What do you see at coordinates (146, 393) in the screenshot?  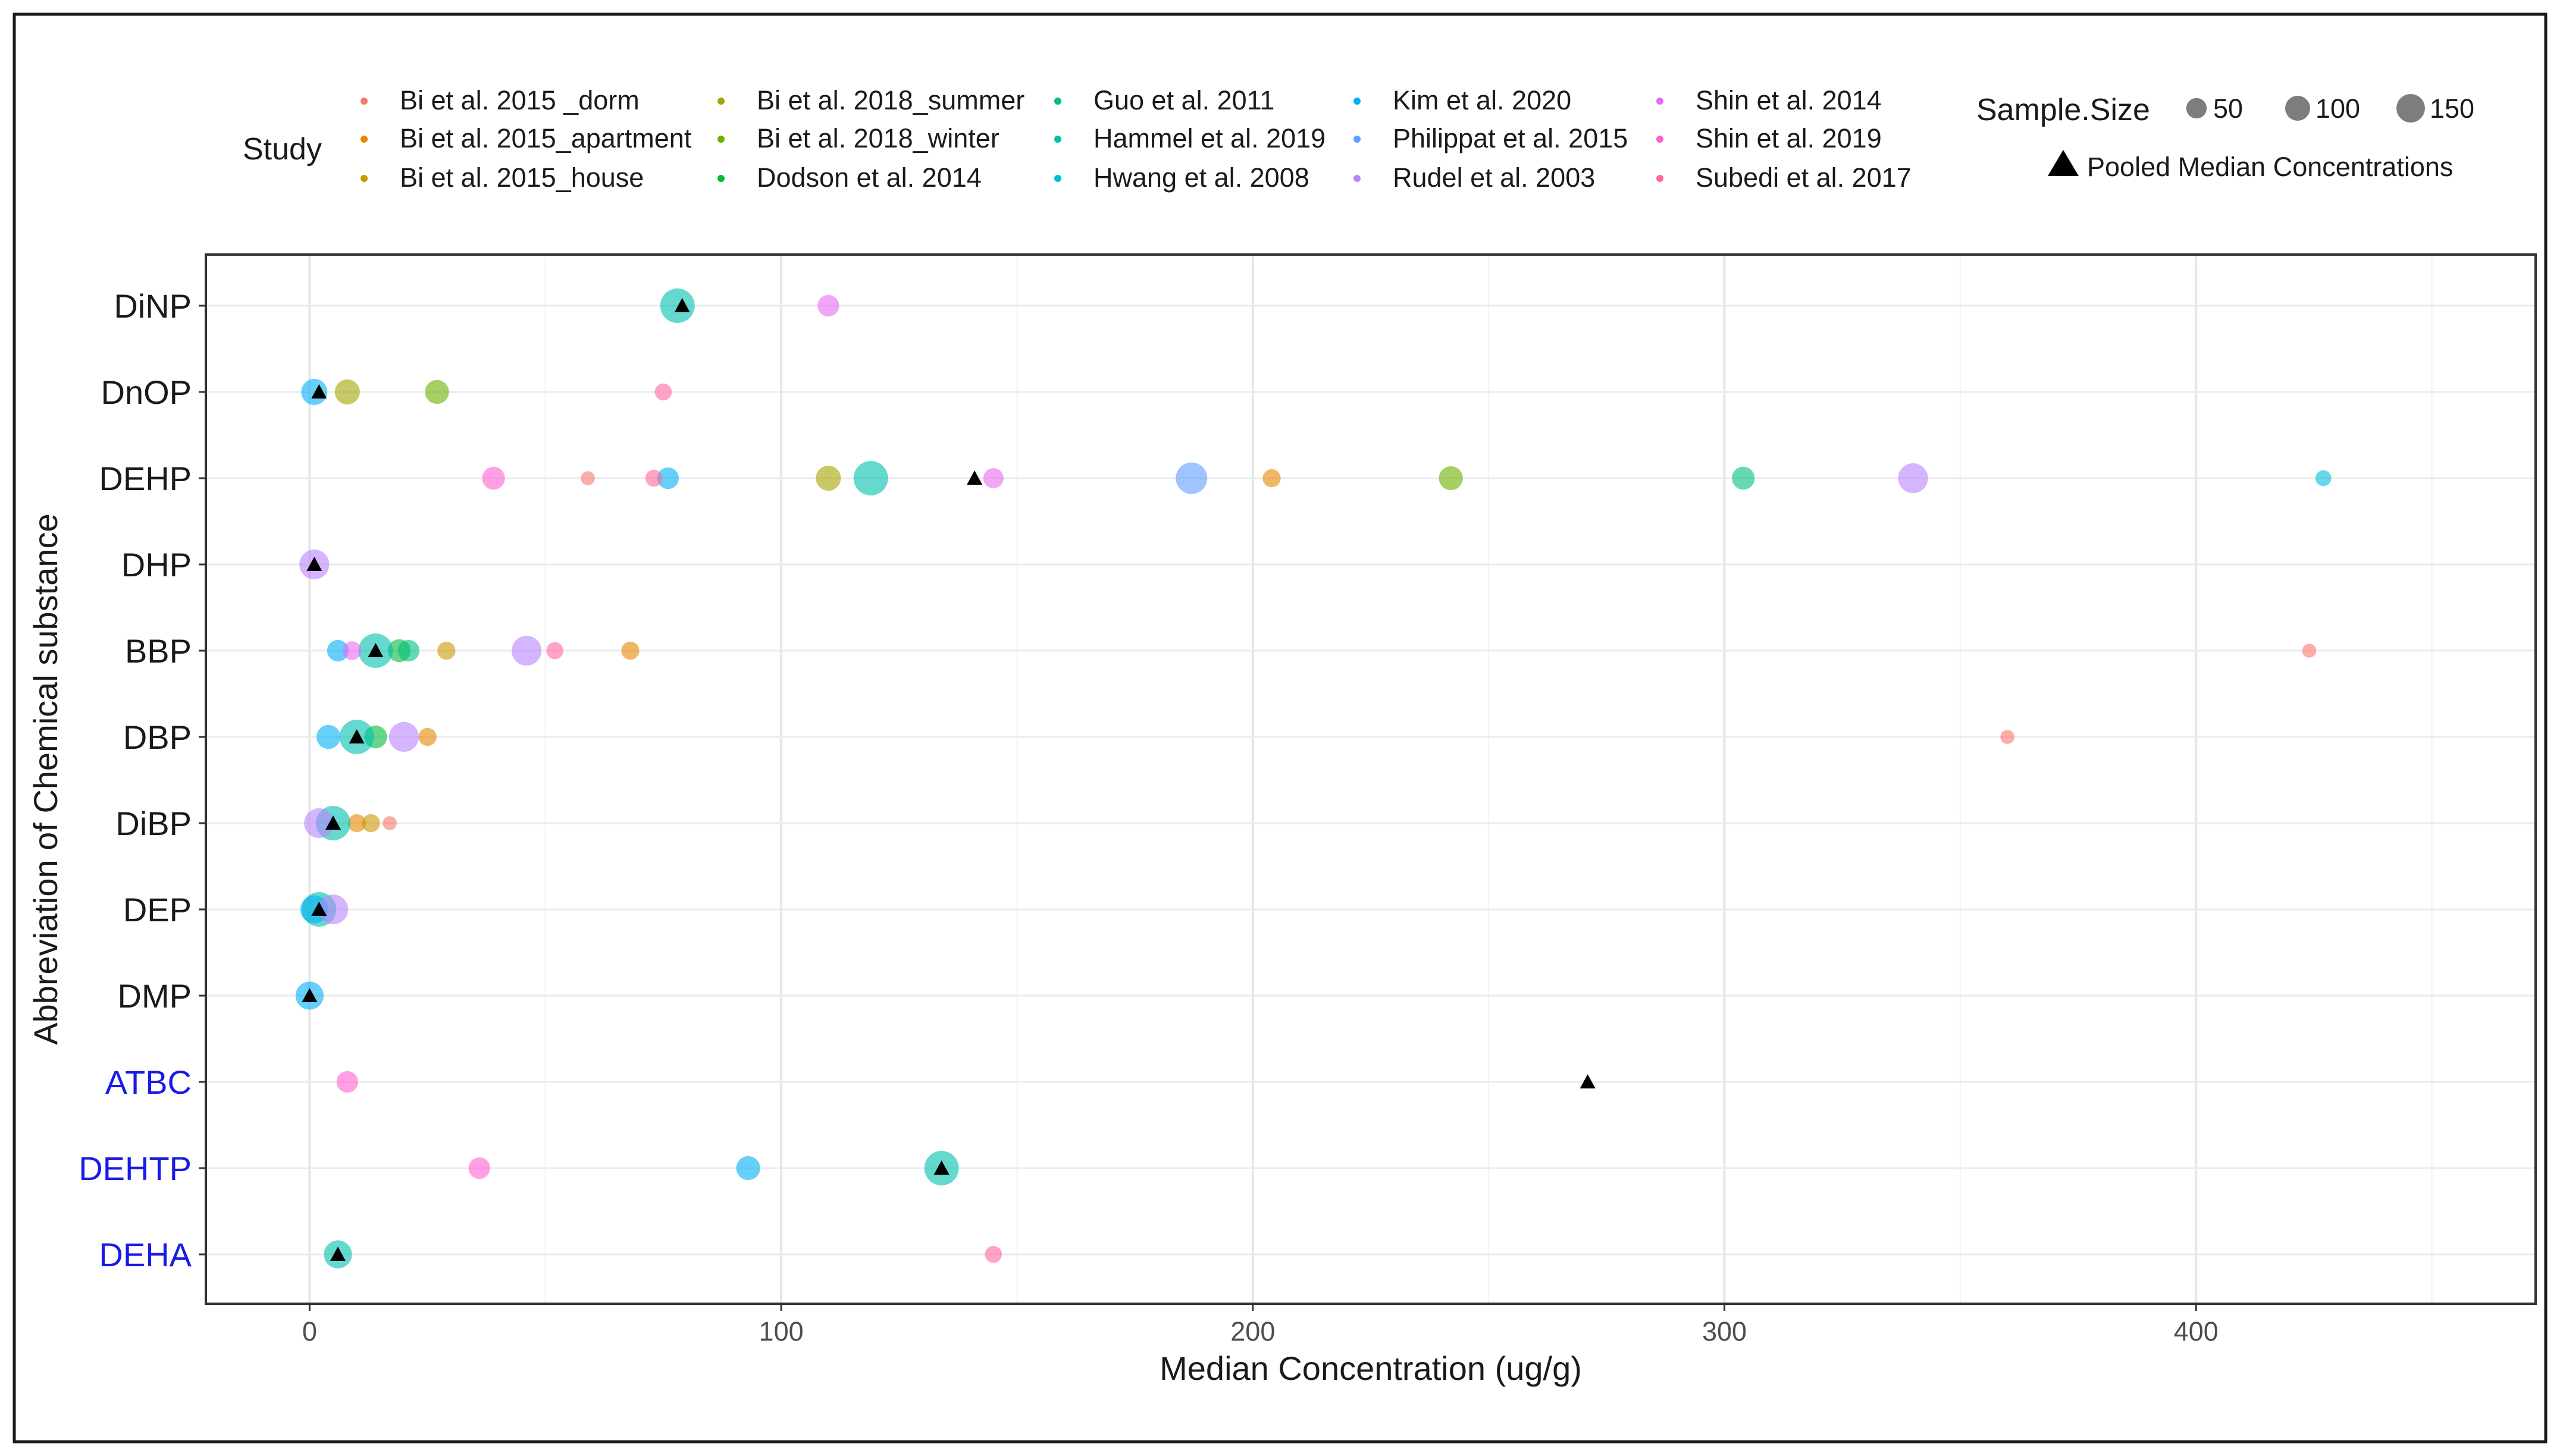 I see `y-tick-label: DnOP` at bounding box center [146, 393].